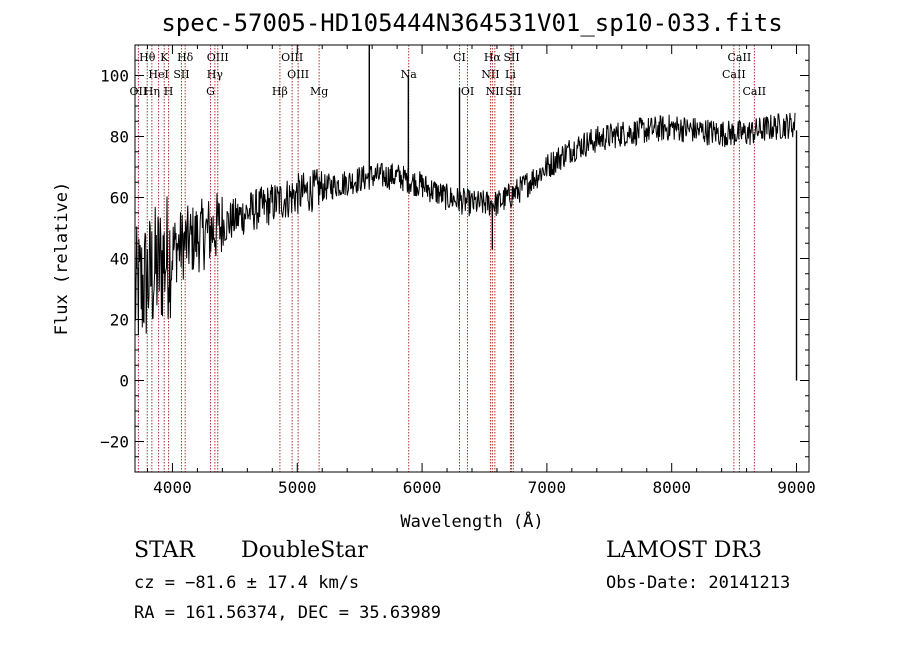 The image size is (900, 649). What do you see at coordinates (459, 57) in the screenshot?
I see `line-label: CI` at bounding box center [459, 57].